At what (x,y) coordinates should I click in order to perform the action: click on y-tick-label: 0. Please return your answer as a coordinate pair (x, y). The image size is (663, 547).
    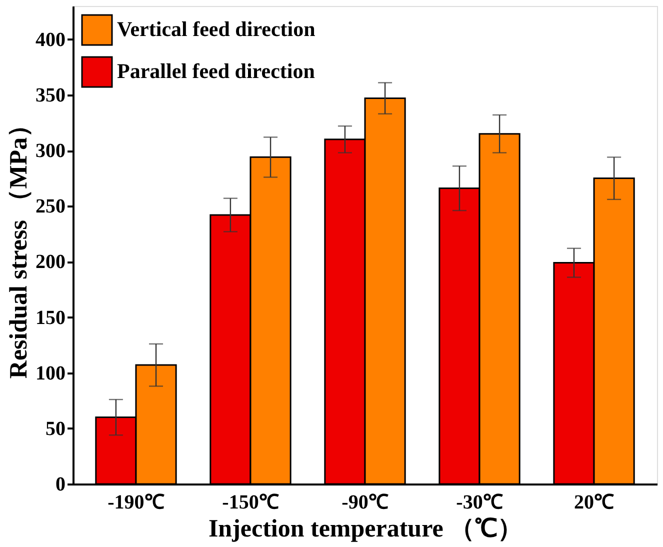
    Looking at the image, I should click on (61, 485).